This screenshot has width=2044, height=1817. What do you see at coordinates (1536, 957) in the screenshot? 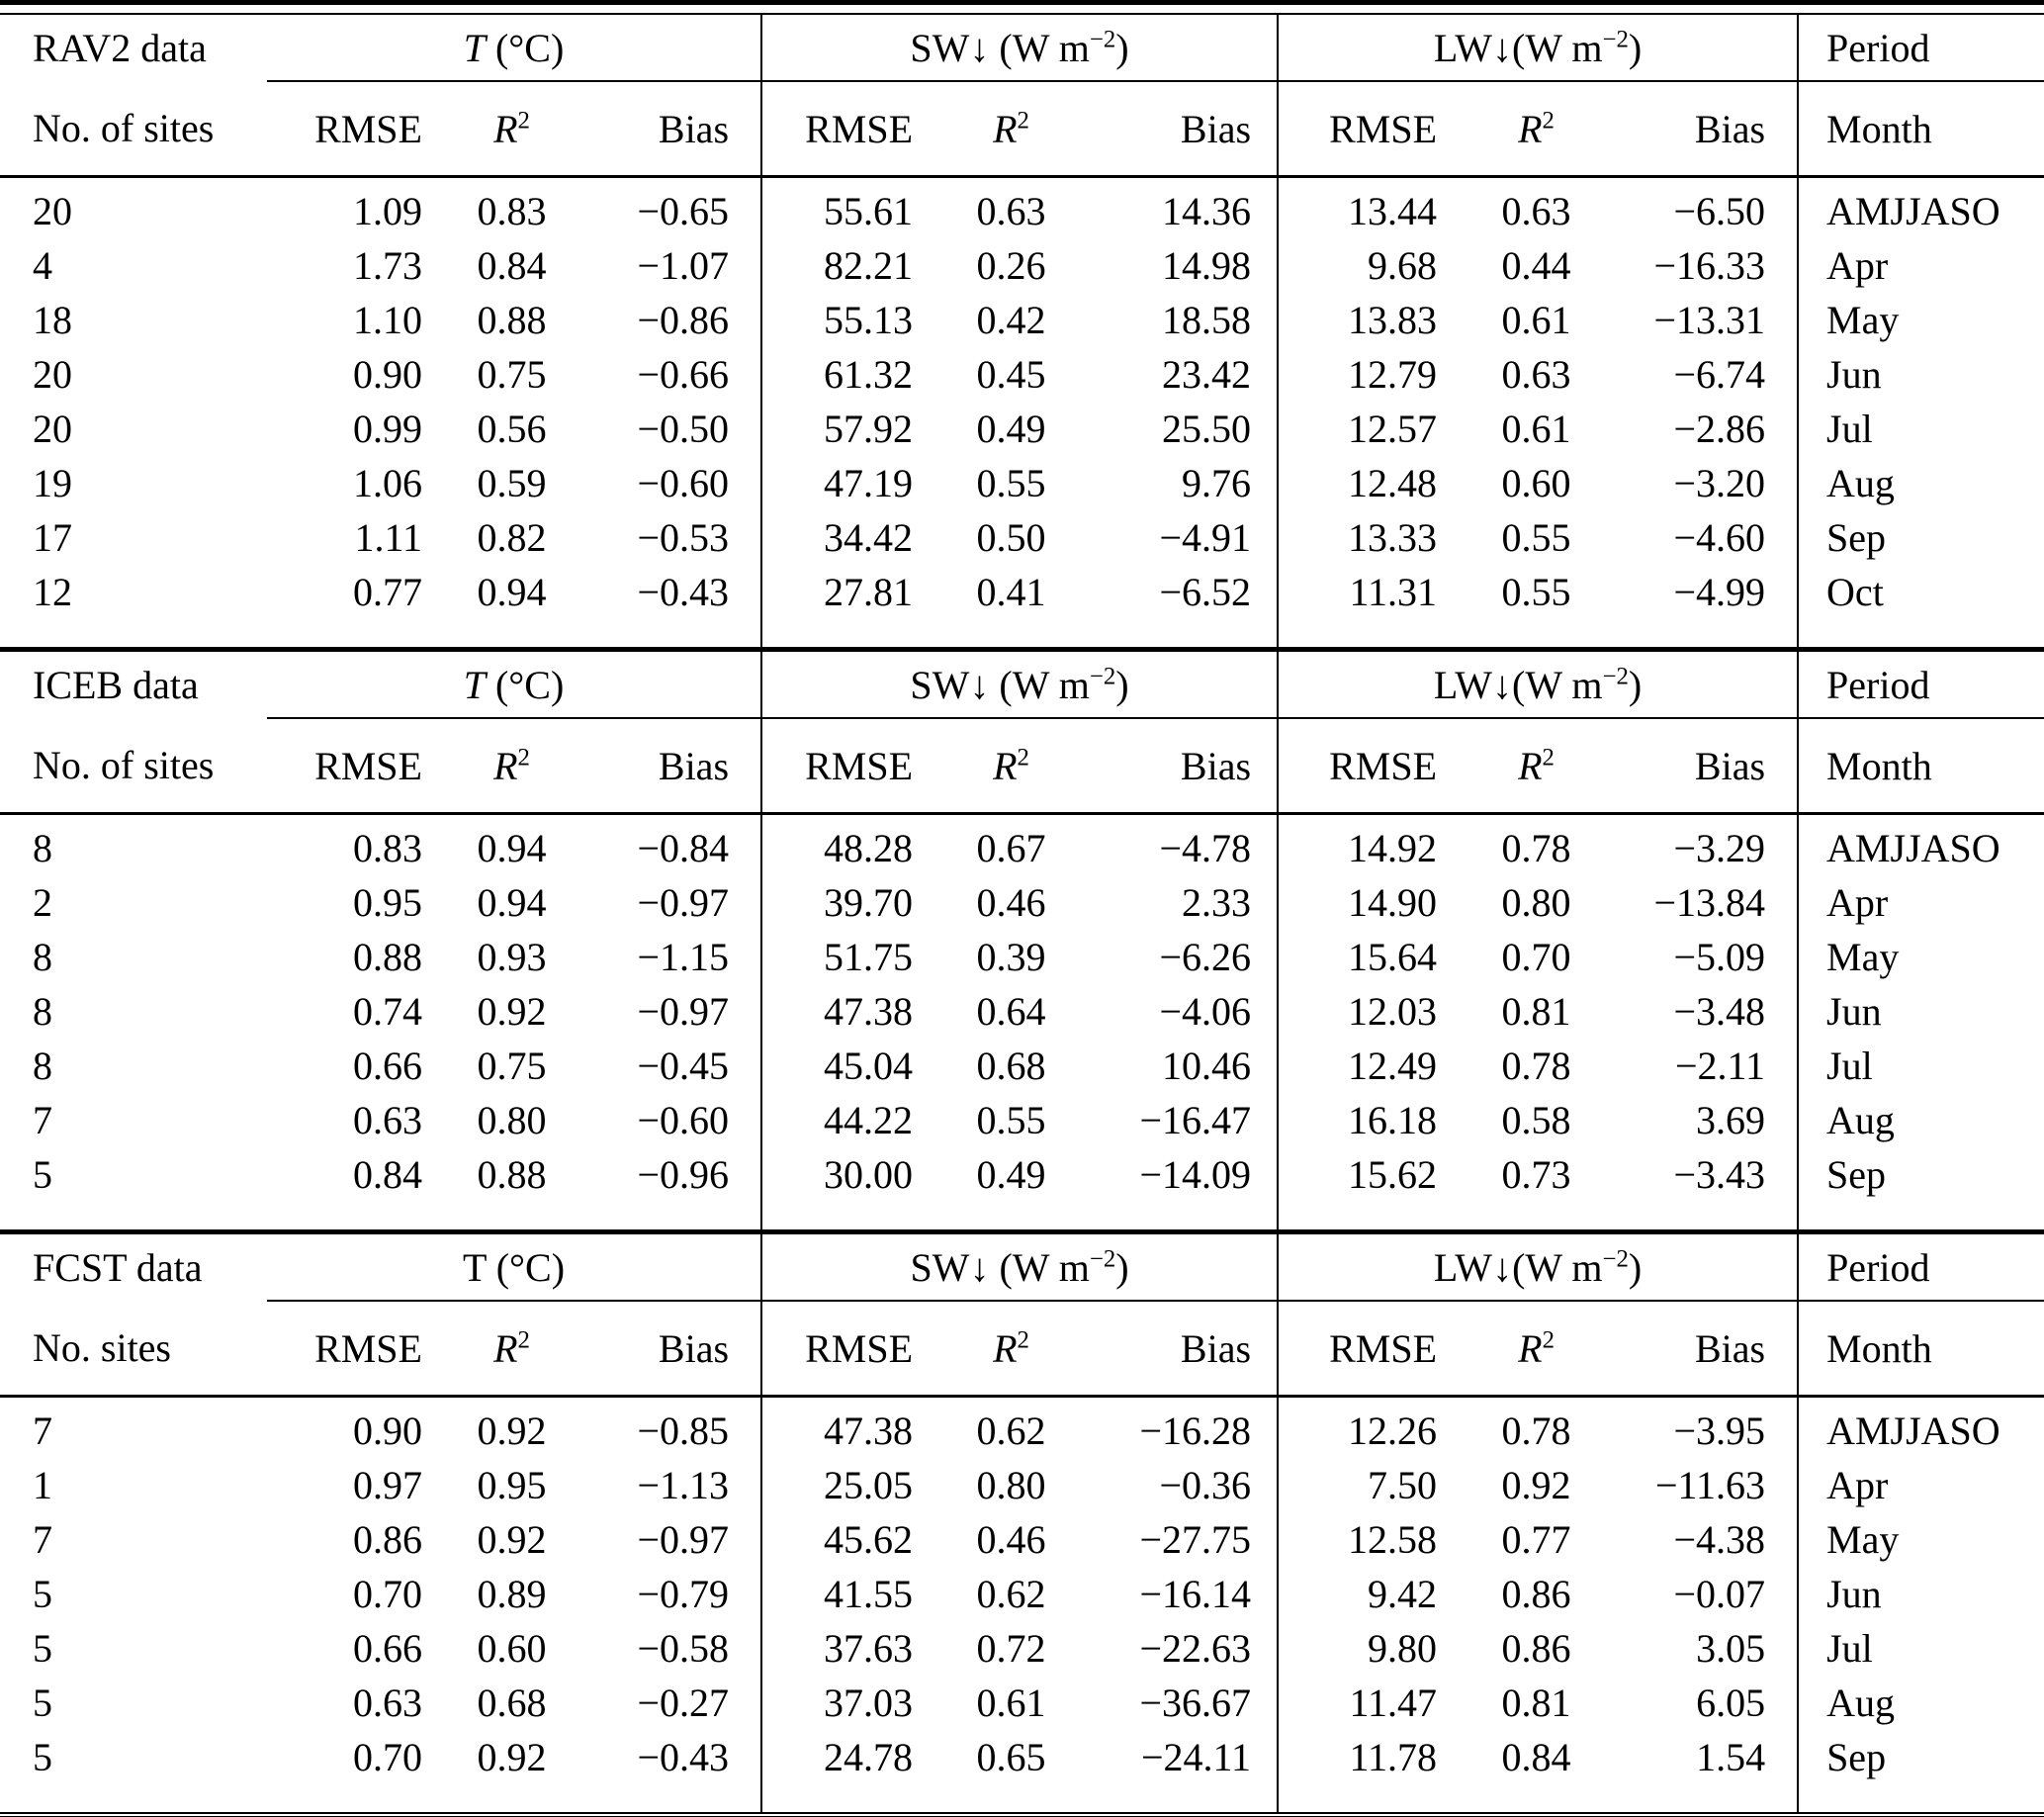
I see `cell-lw-r2: 0.70` at bounding box center [1536, 957].